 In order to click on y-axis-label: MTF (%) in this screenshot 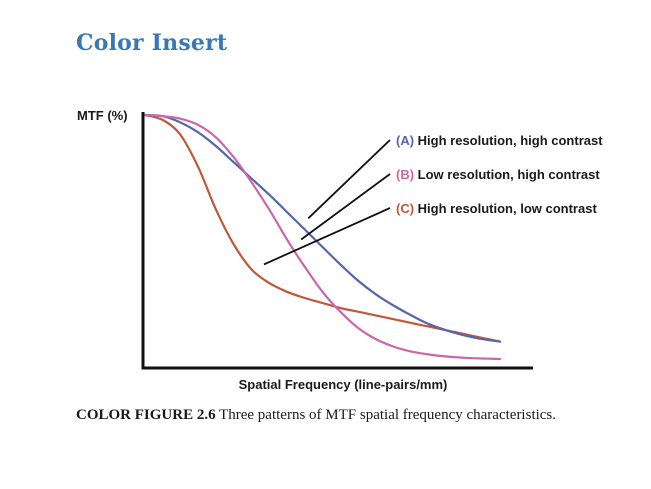, I will do `click(102, 115)`.